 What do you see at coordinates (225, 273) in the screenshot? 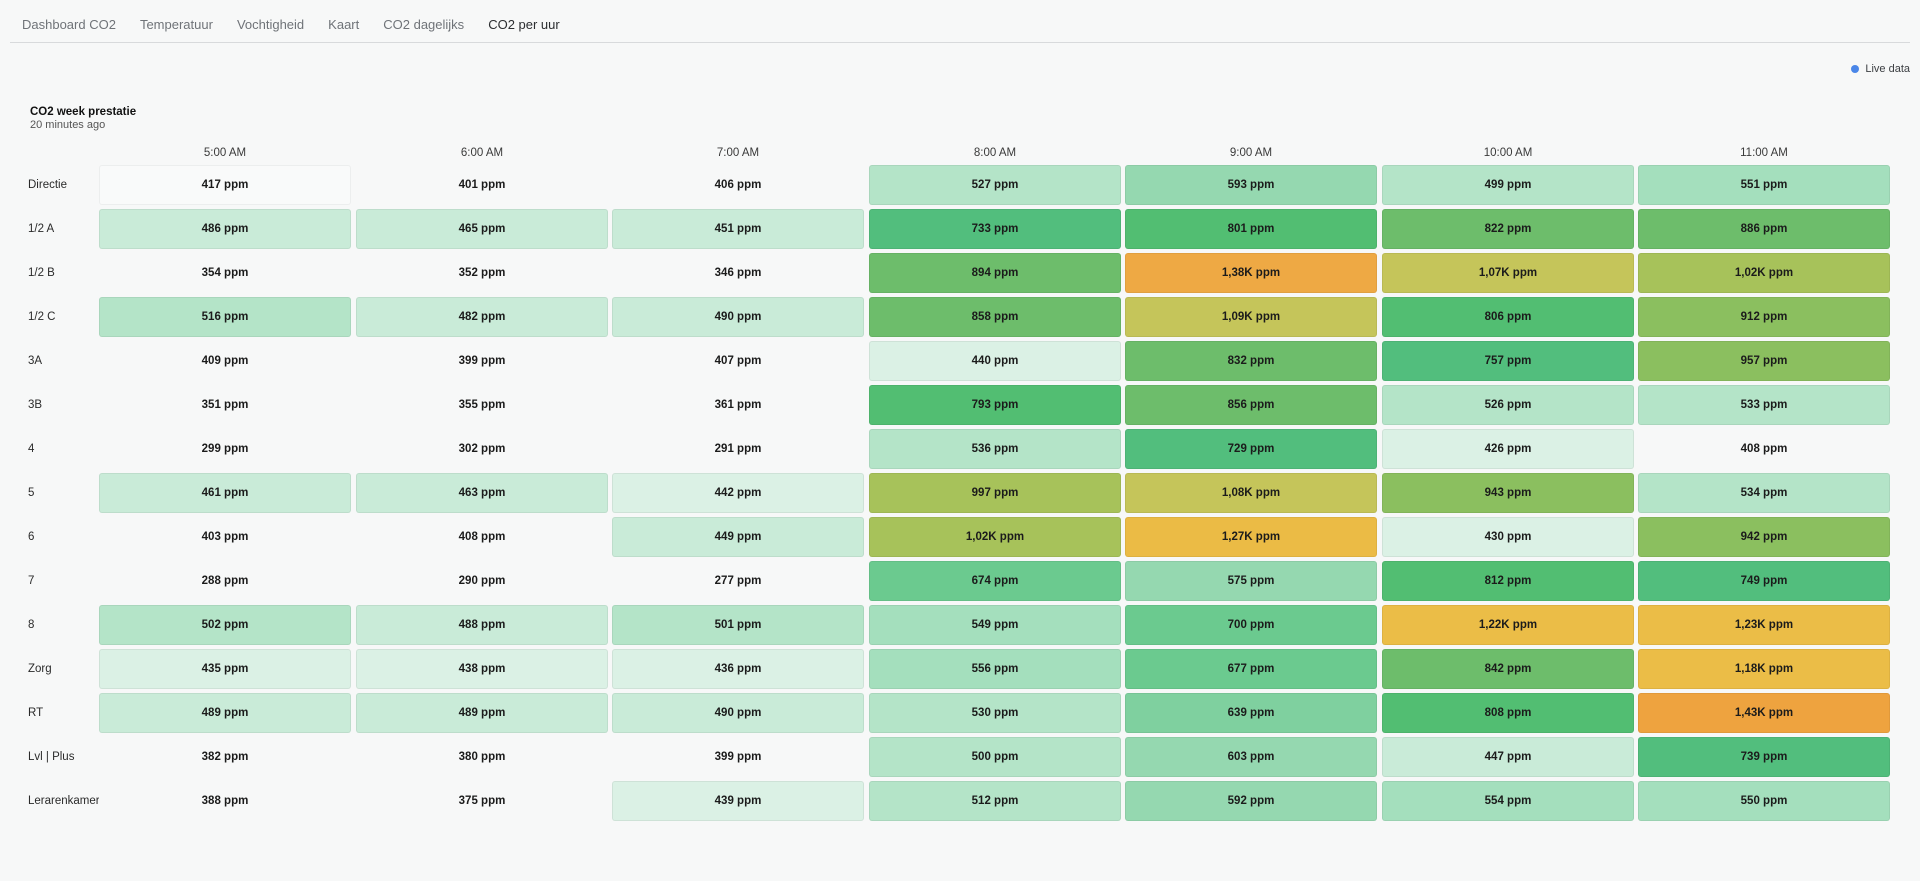
I see `heatmap-cell: 354 ppm` at bounding box center [225, 273].